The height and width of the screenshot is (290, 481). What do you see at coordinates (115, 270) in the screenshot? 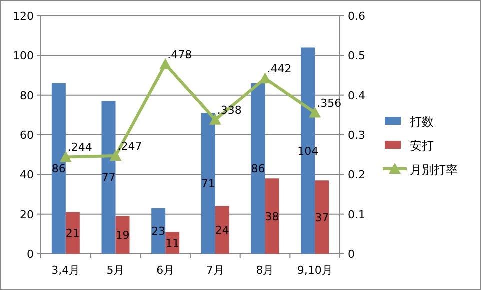
I see `x-tick-label: 5月` at bounding box center [115, 270].